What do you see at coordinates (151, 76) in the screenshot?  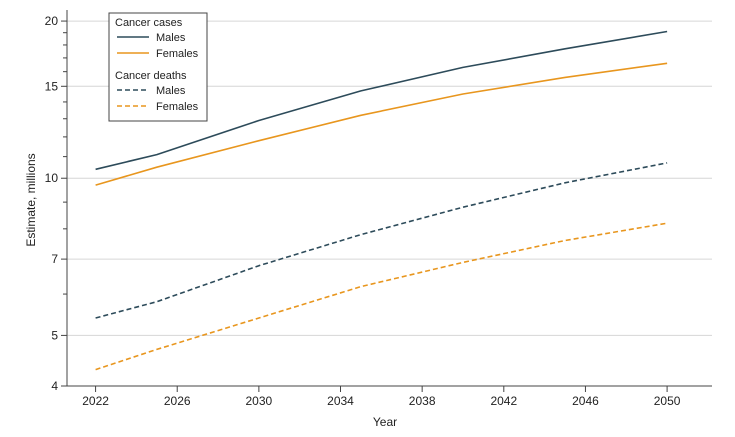 I see `legend-title-cancer-deaths: Cancer deaths` at bounding box center [151, 76].